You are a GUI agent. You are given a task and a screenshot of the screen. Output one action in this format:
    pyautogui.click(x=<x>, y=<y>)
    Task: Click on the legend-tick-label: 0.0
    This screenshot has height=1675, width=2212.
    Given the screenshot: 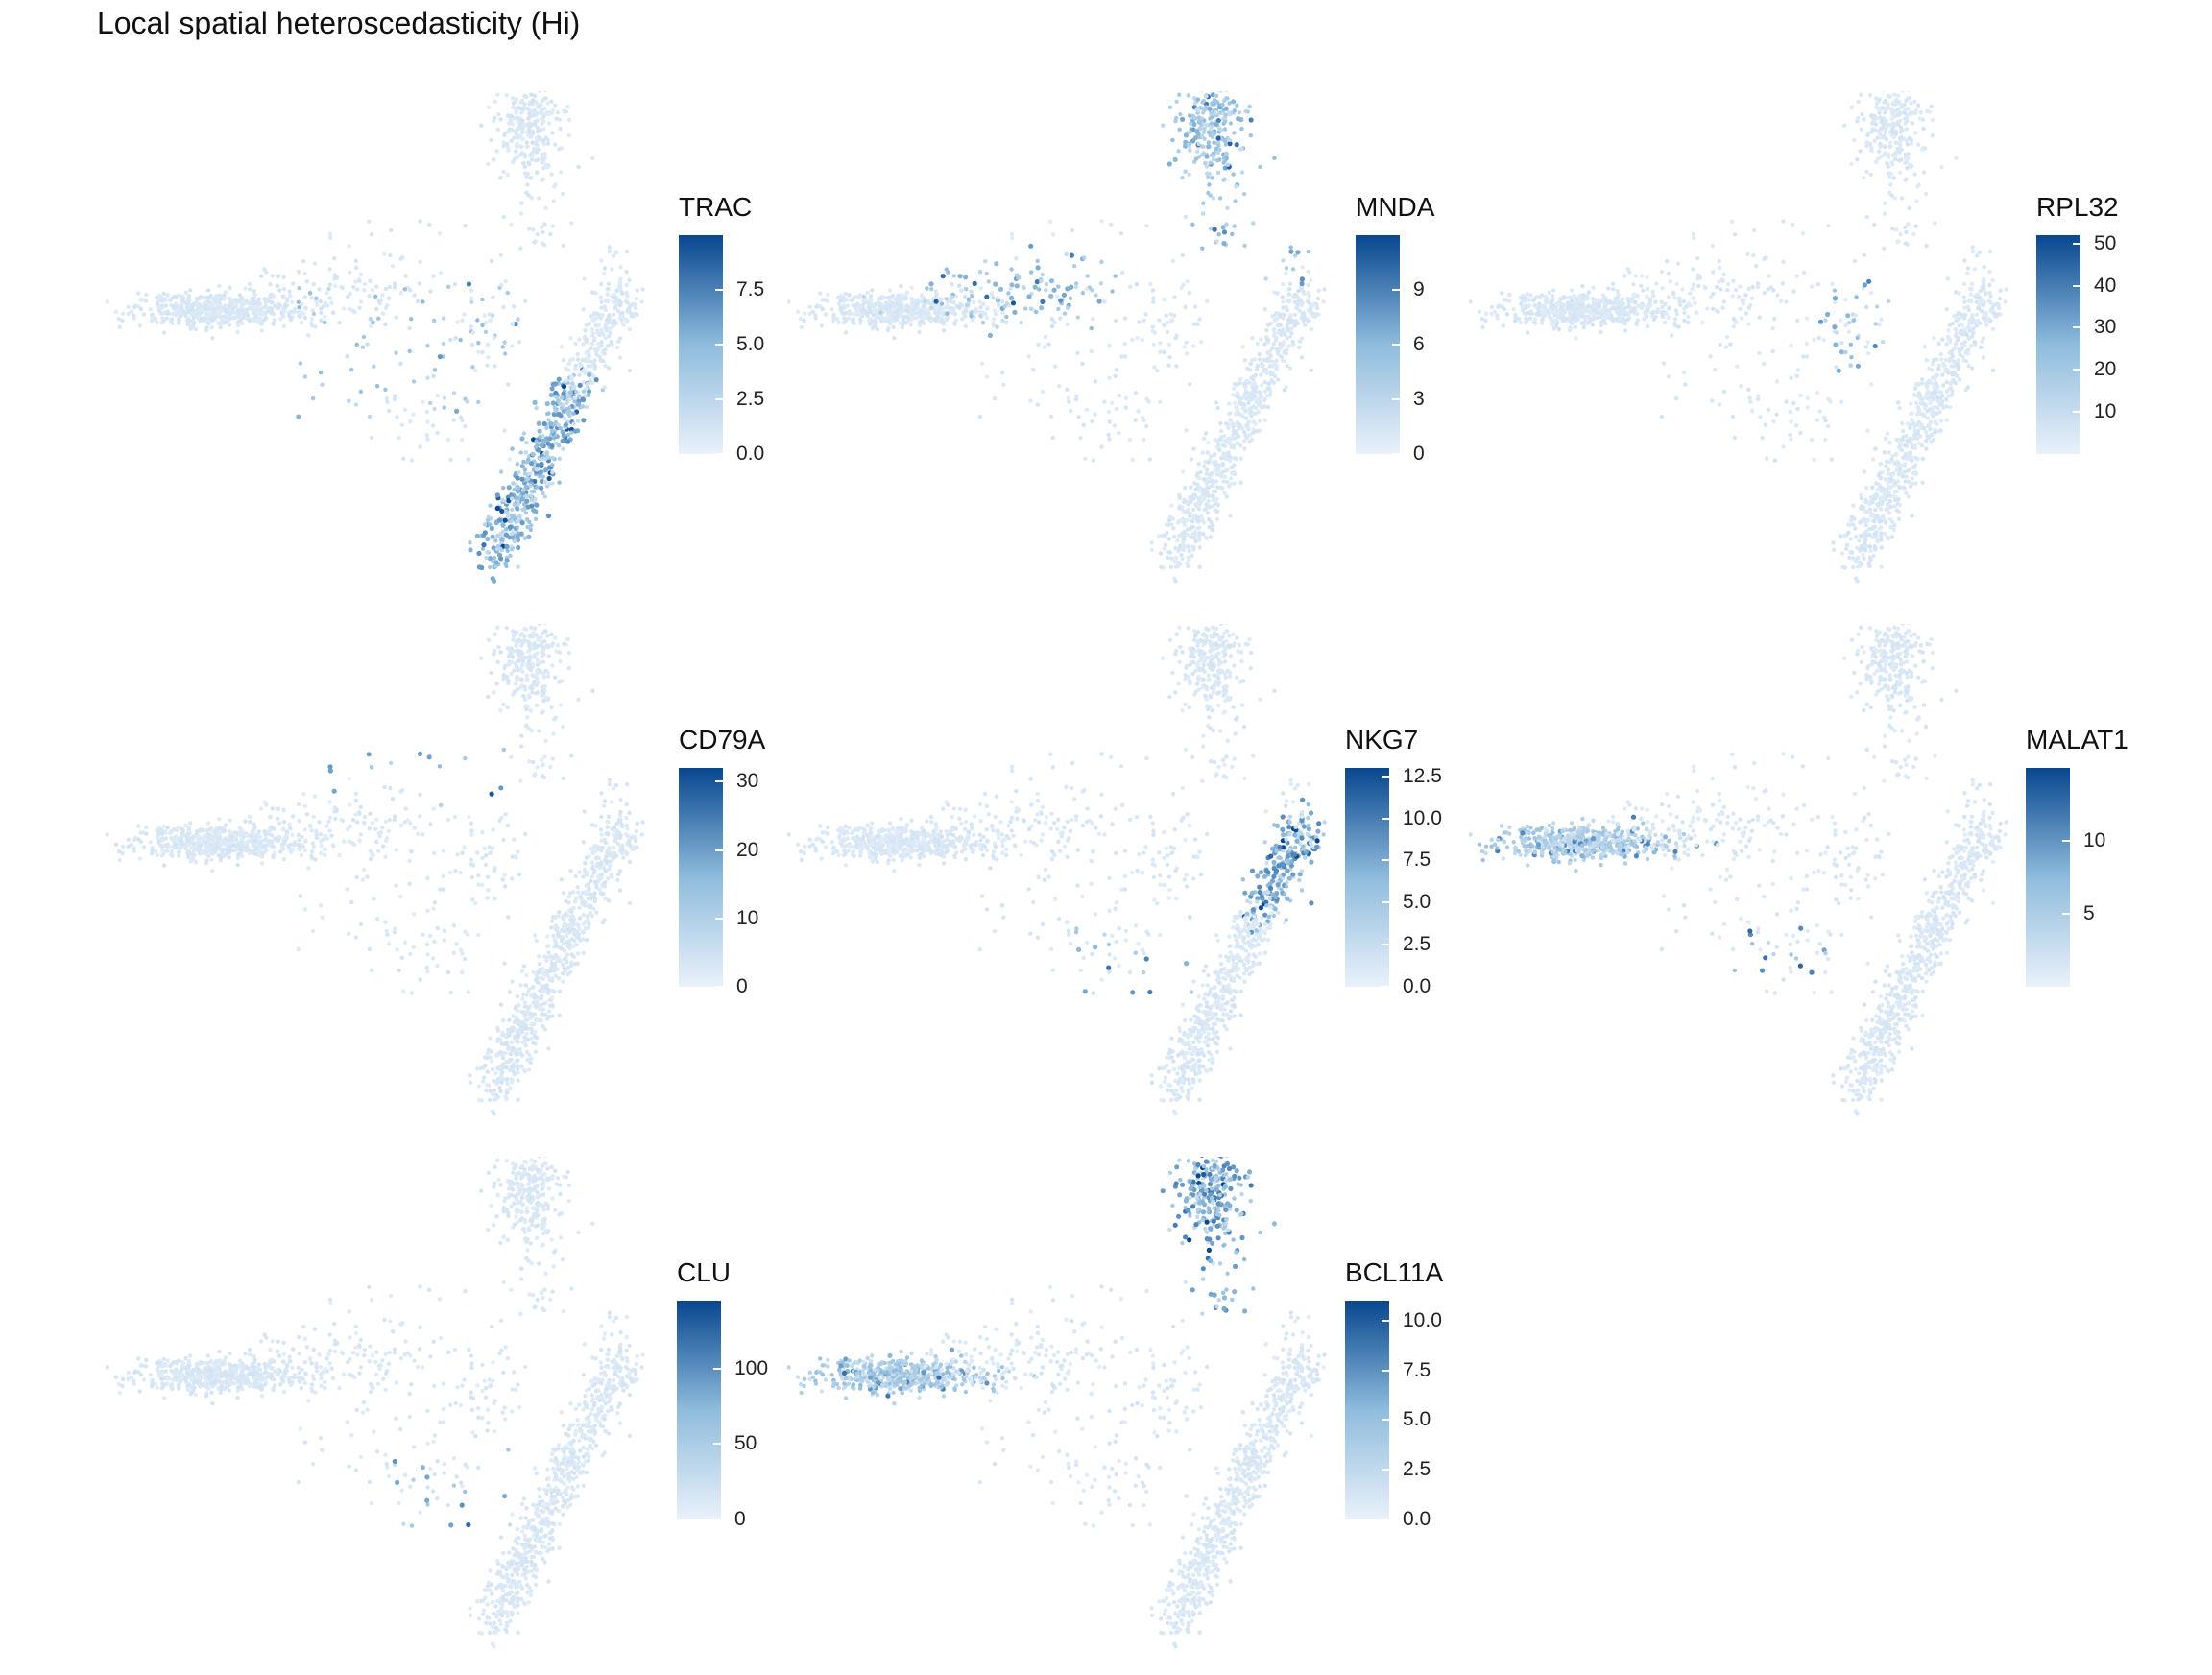 What is the action you would take?
    pyautogui.click(x=750, y=454)
    